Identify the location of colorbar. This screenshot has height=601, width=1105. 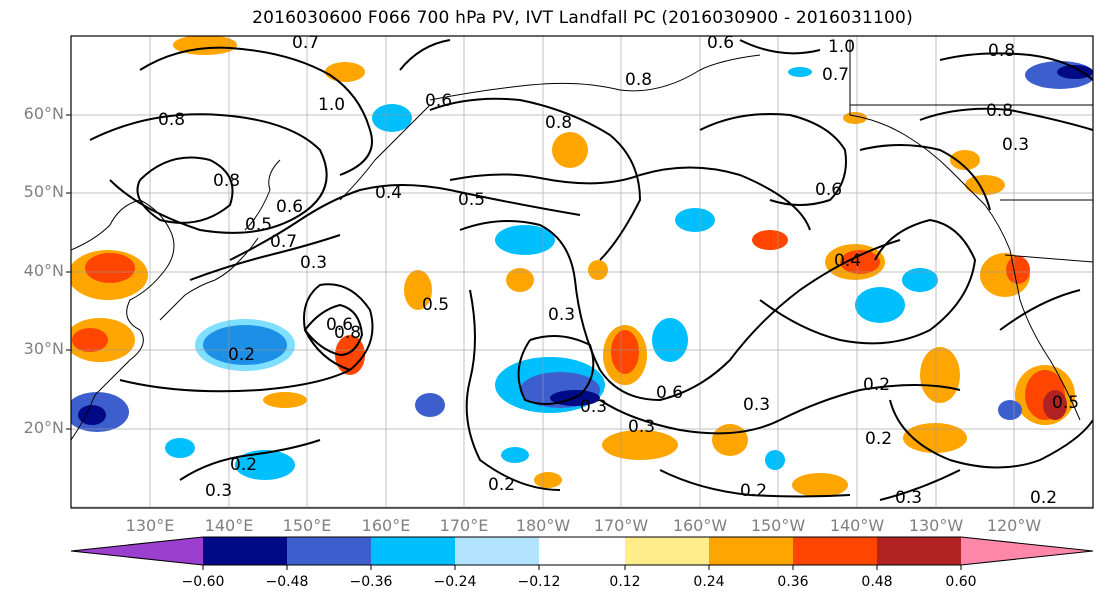
(582, 553).